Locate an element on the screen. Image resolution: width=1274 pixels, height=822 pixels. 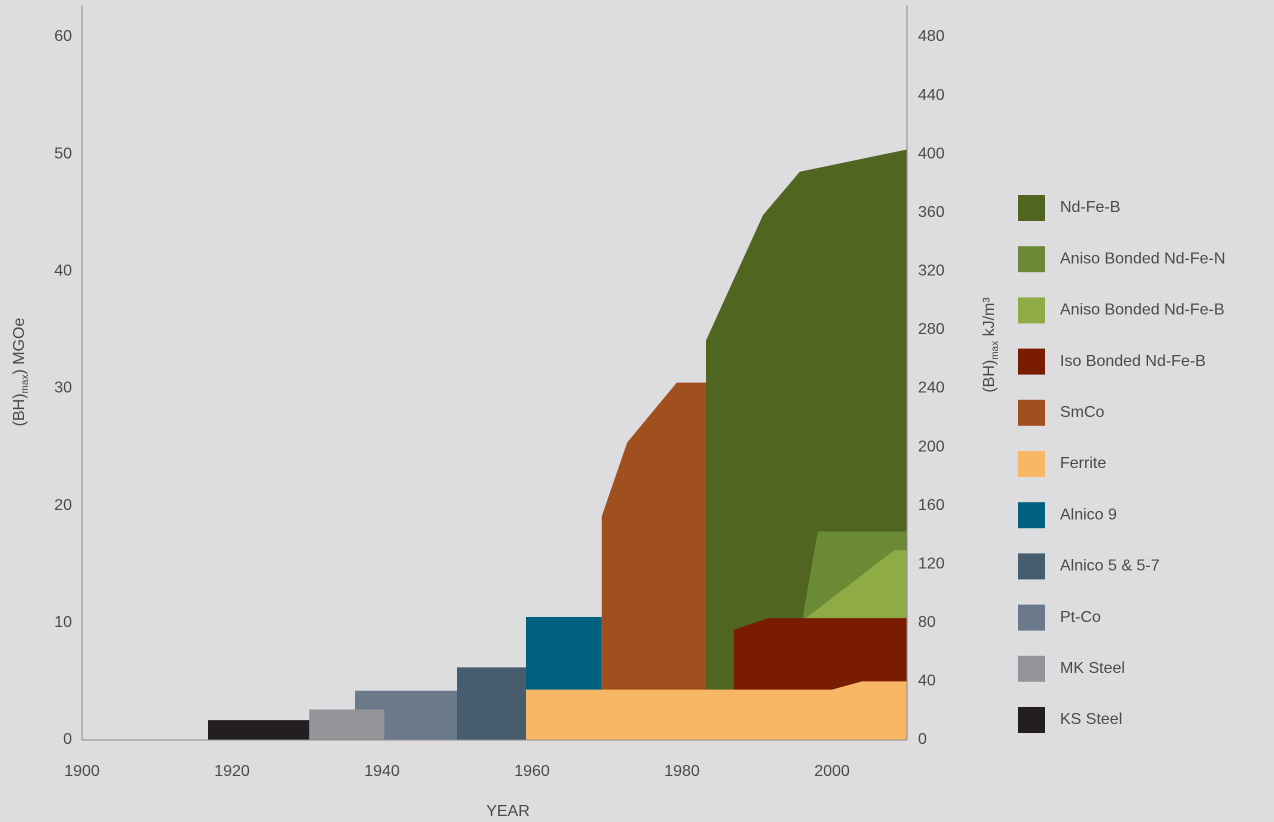
y-label-rest: ) MGOe is located at coordinates (19, 346).